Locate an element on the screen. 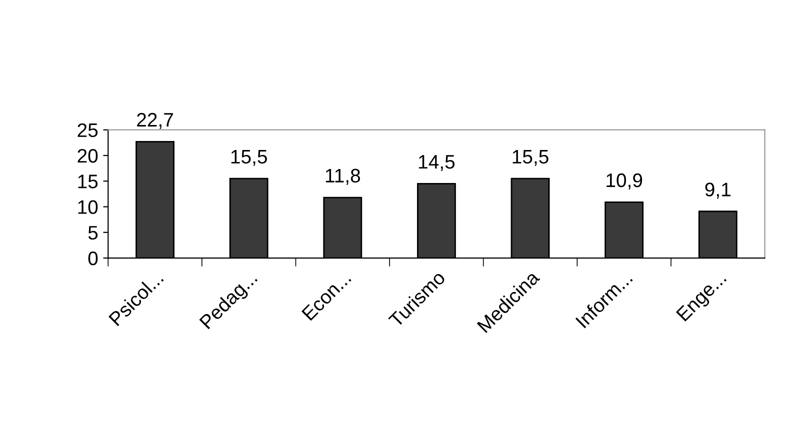 This screenshot has width=795, height=423. y-tick-label: 5 is located at coordinates (93, 233).